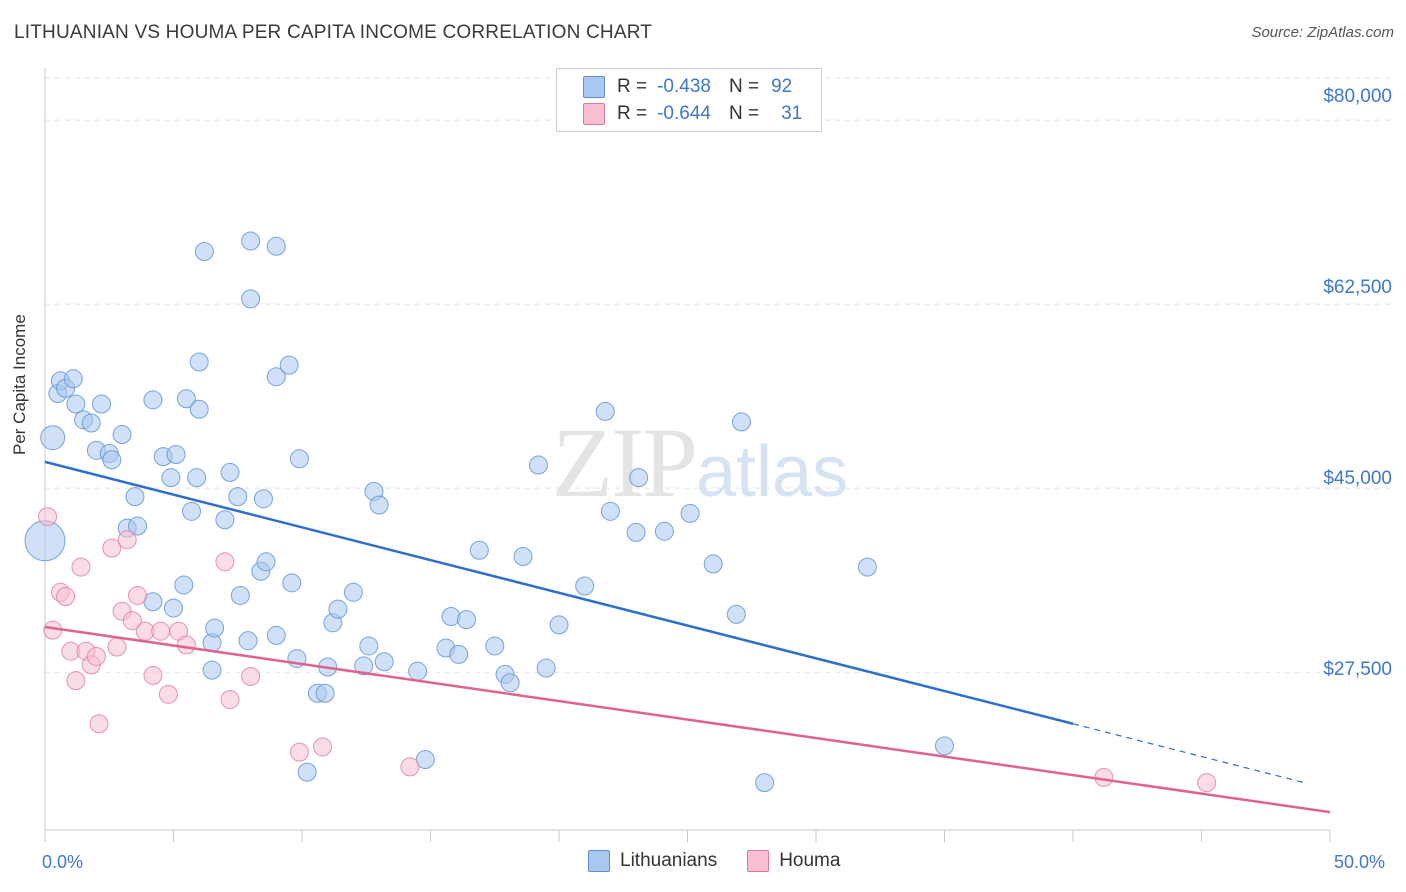 The image size is (1406, 892). What do you see at coordinates (729, 861) in the screenshot?
I see `series-legend: Lithuanians Houma` at bounding box center [729, 861].